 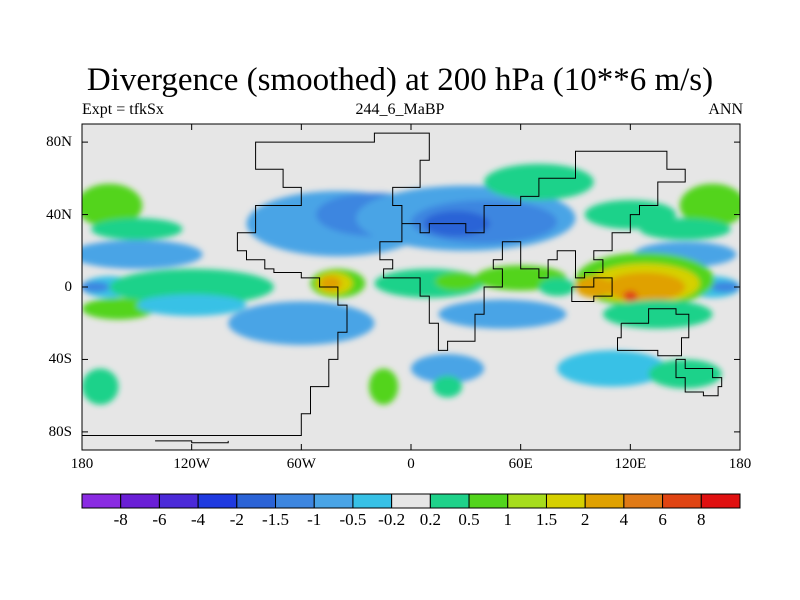 What do you see at coordinates (725, 109) in the screenshot?
I see `season-label: ANN` at bounding box center [725, 109].